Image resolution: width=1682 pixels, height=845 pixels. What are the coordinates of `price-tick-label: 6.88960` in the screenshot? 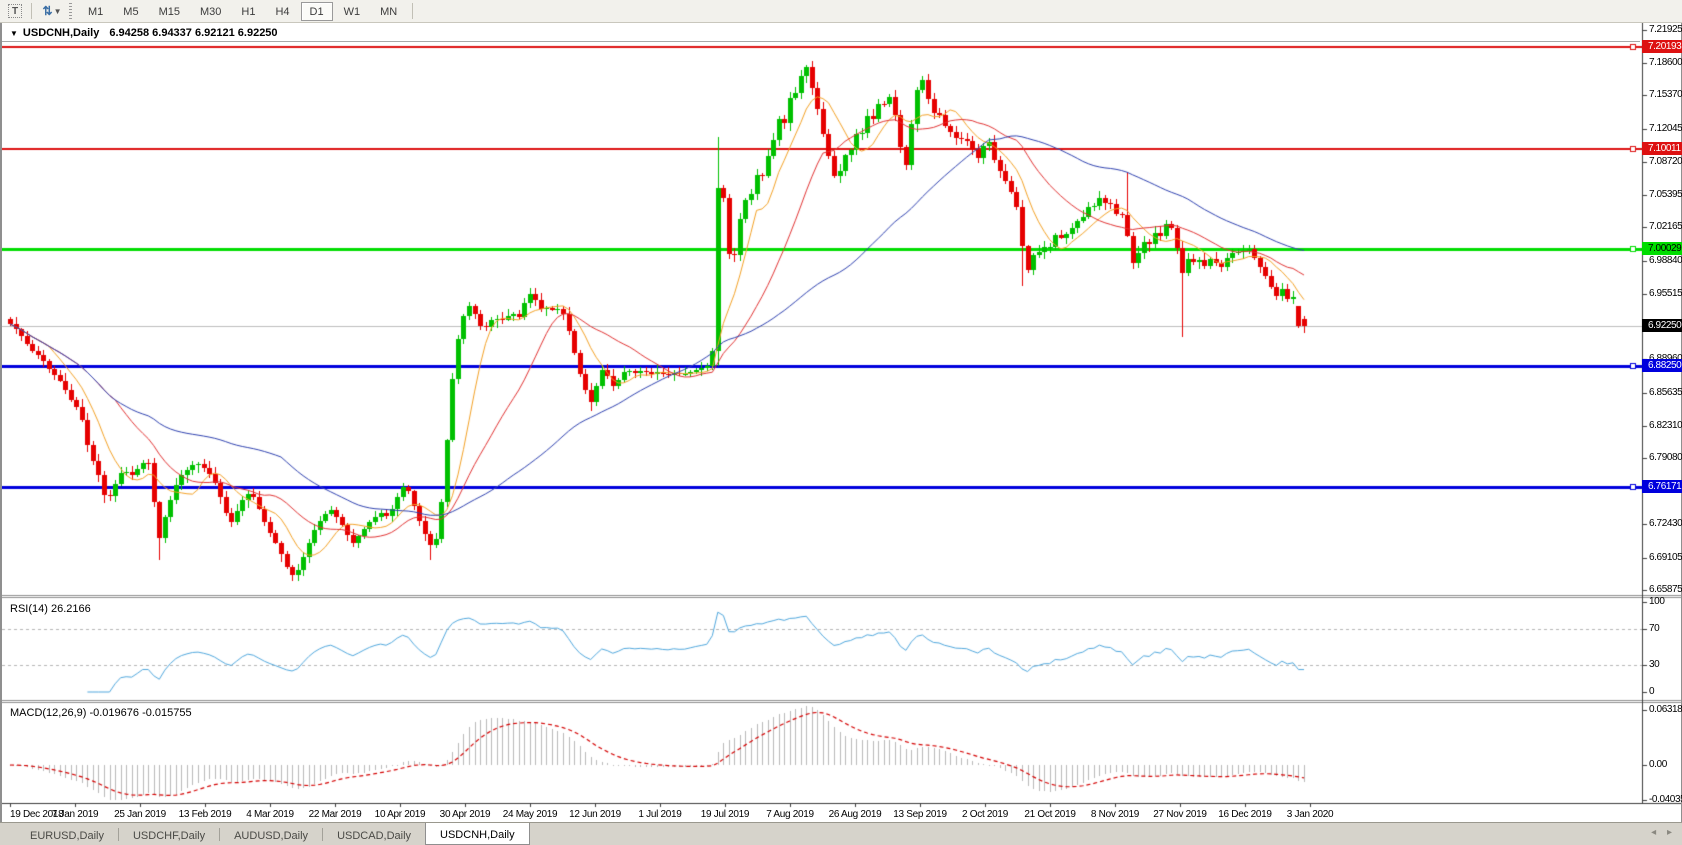 It's located at (1665, 358).